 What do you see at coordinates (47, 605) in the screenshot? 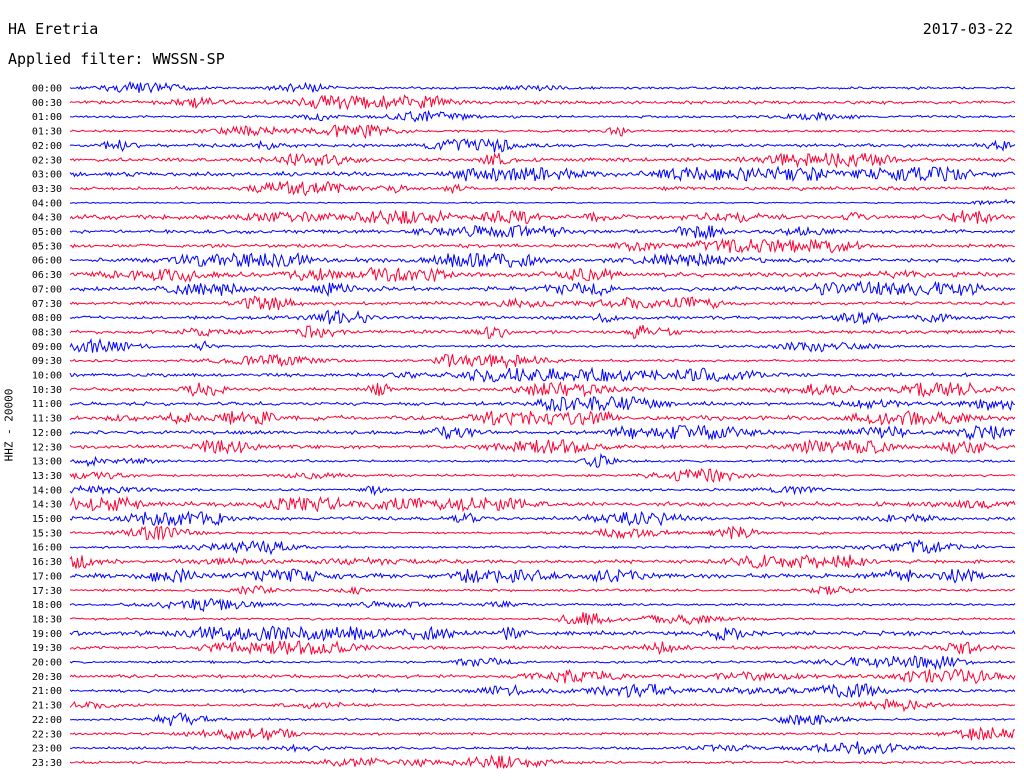
I see `time-tick-label: 18:00` at bounding box center [47, 605].